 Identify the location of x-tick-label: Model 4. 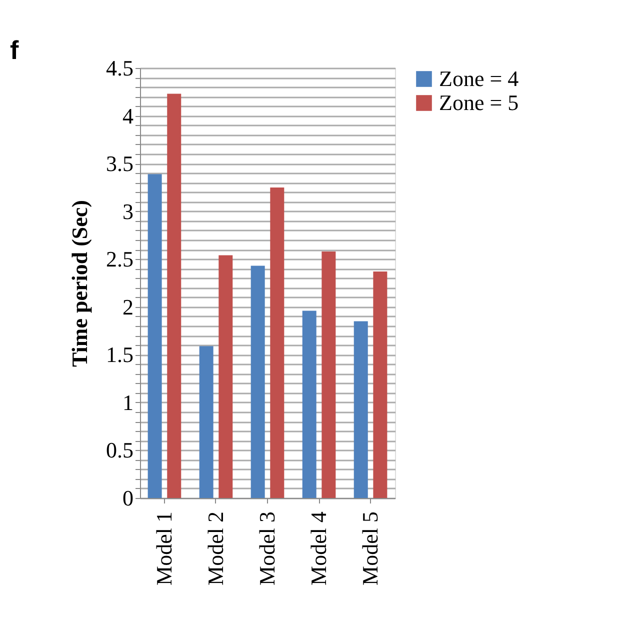
(319, 549).